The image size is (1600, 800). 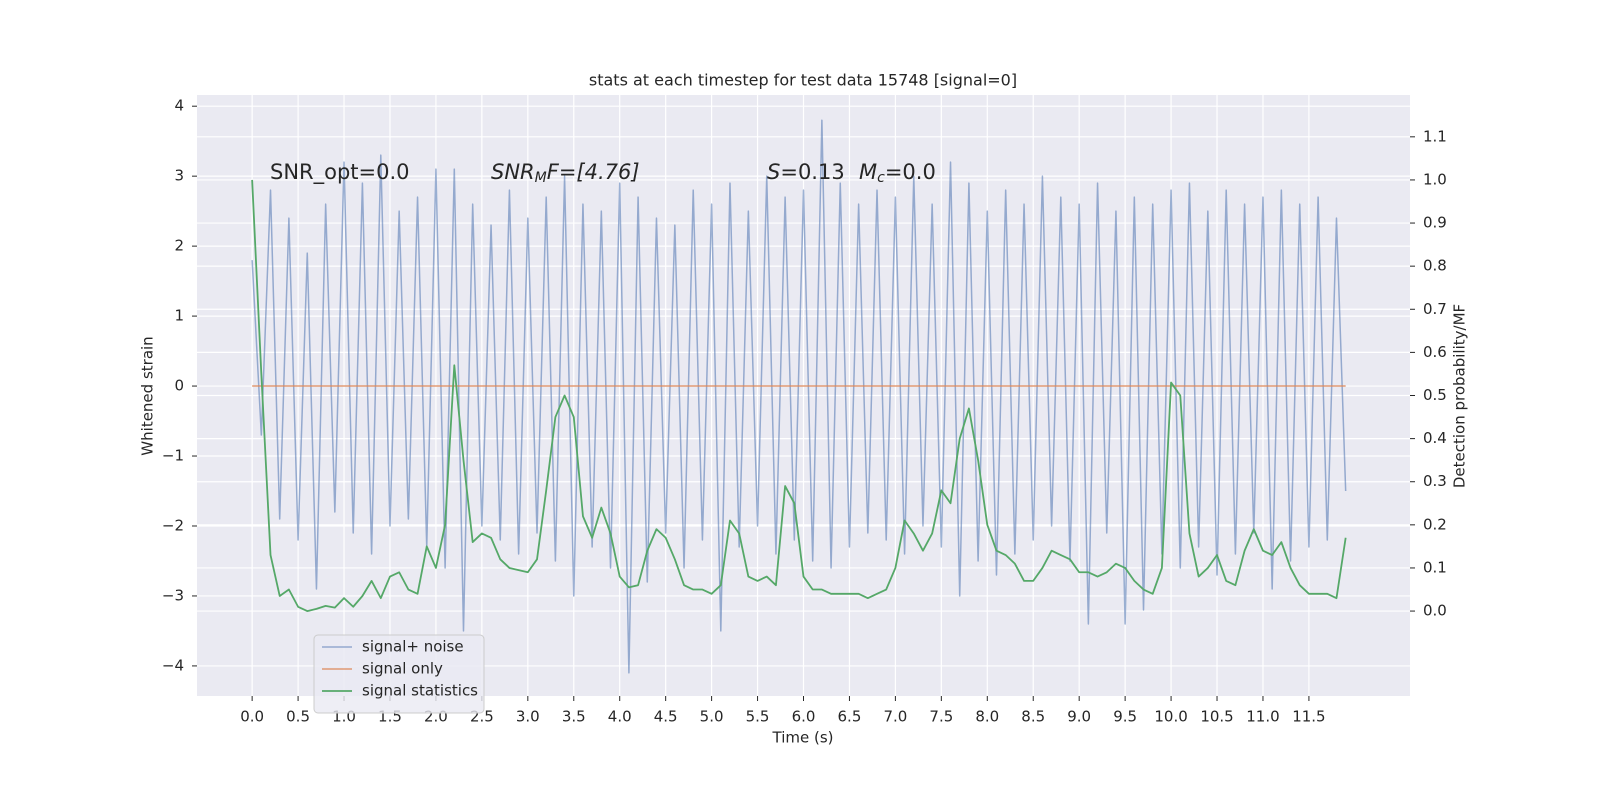 I want to click on y-tick-label: −1, so click(x=173, y=456).